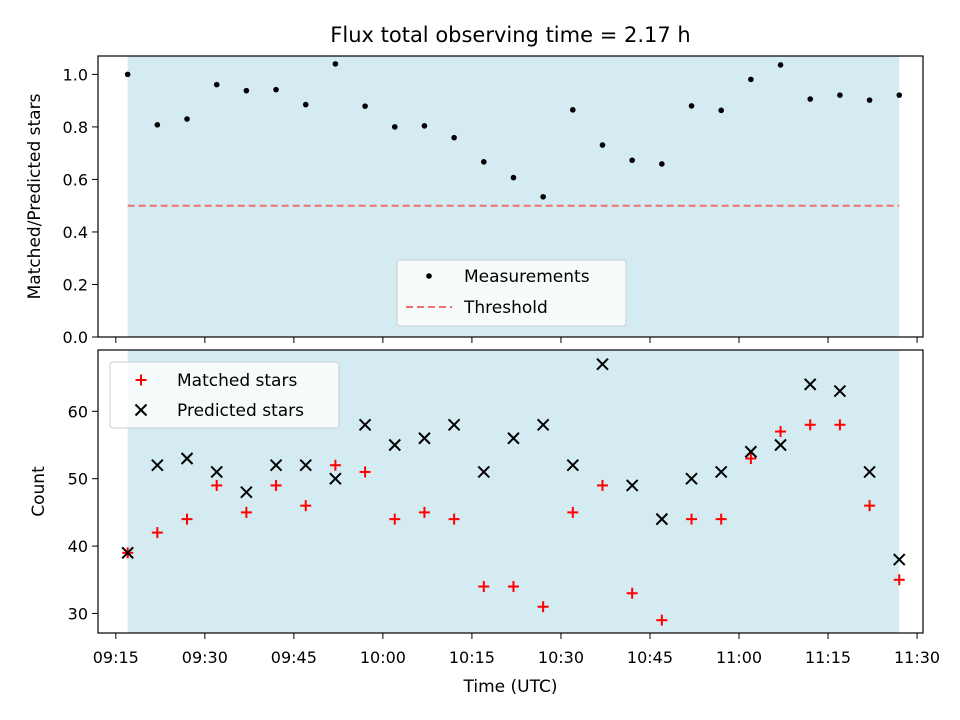 This screenshot has width=960, height=720. Describe the element at coordinates (828, 657) in the screenshot. I see `time-x-tick-label: 11:15` at that location.